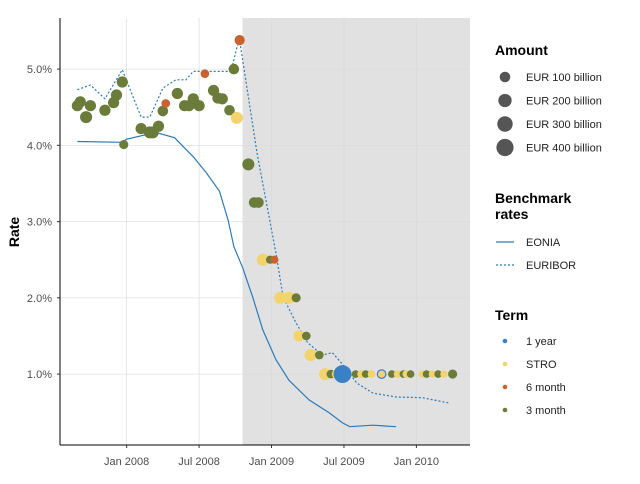 The width and height of the screenshot is (640, 484). I want to click on y-tick-label: 1.0%, so click(39, 375).